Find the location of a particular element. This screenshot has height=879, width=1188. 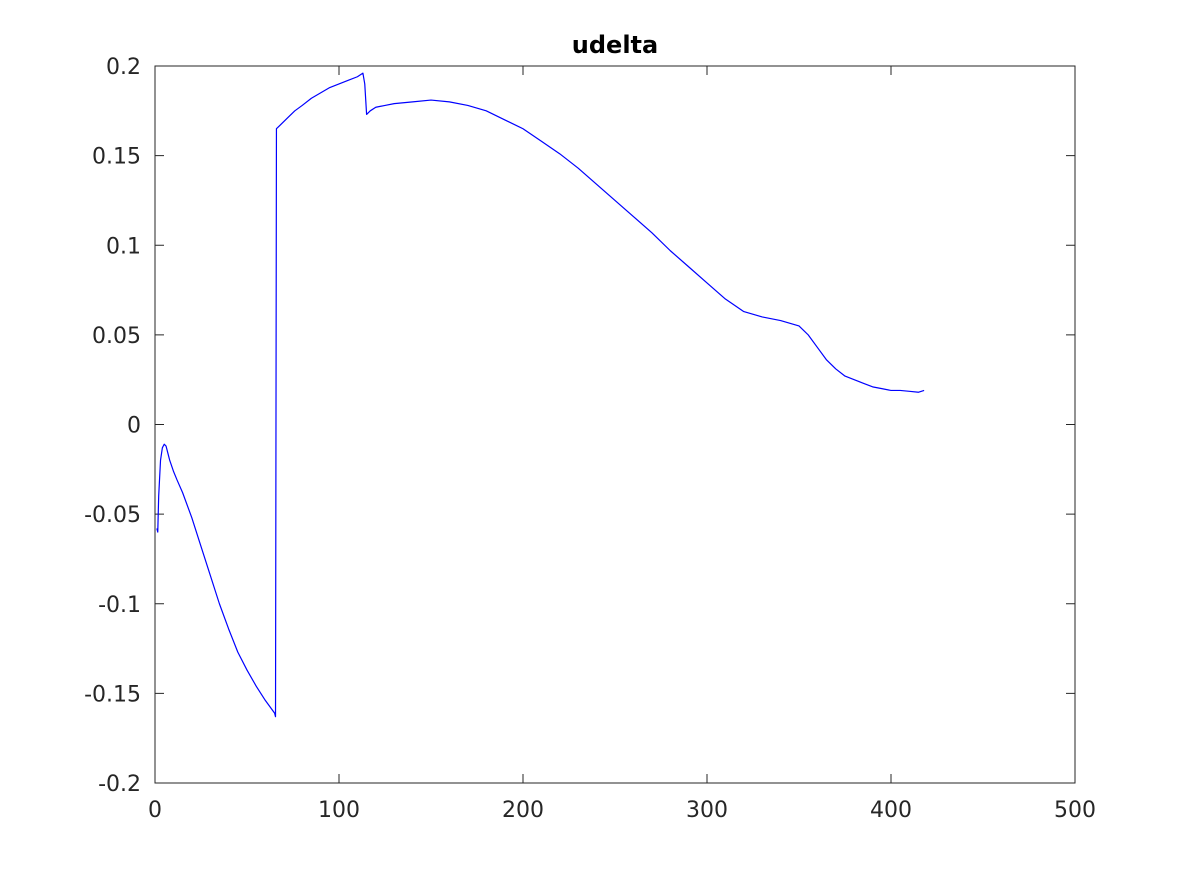

x-tick-label: 100 is located at coordinates (339, 810).